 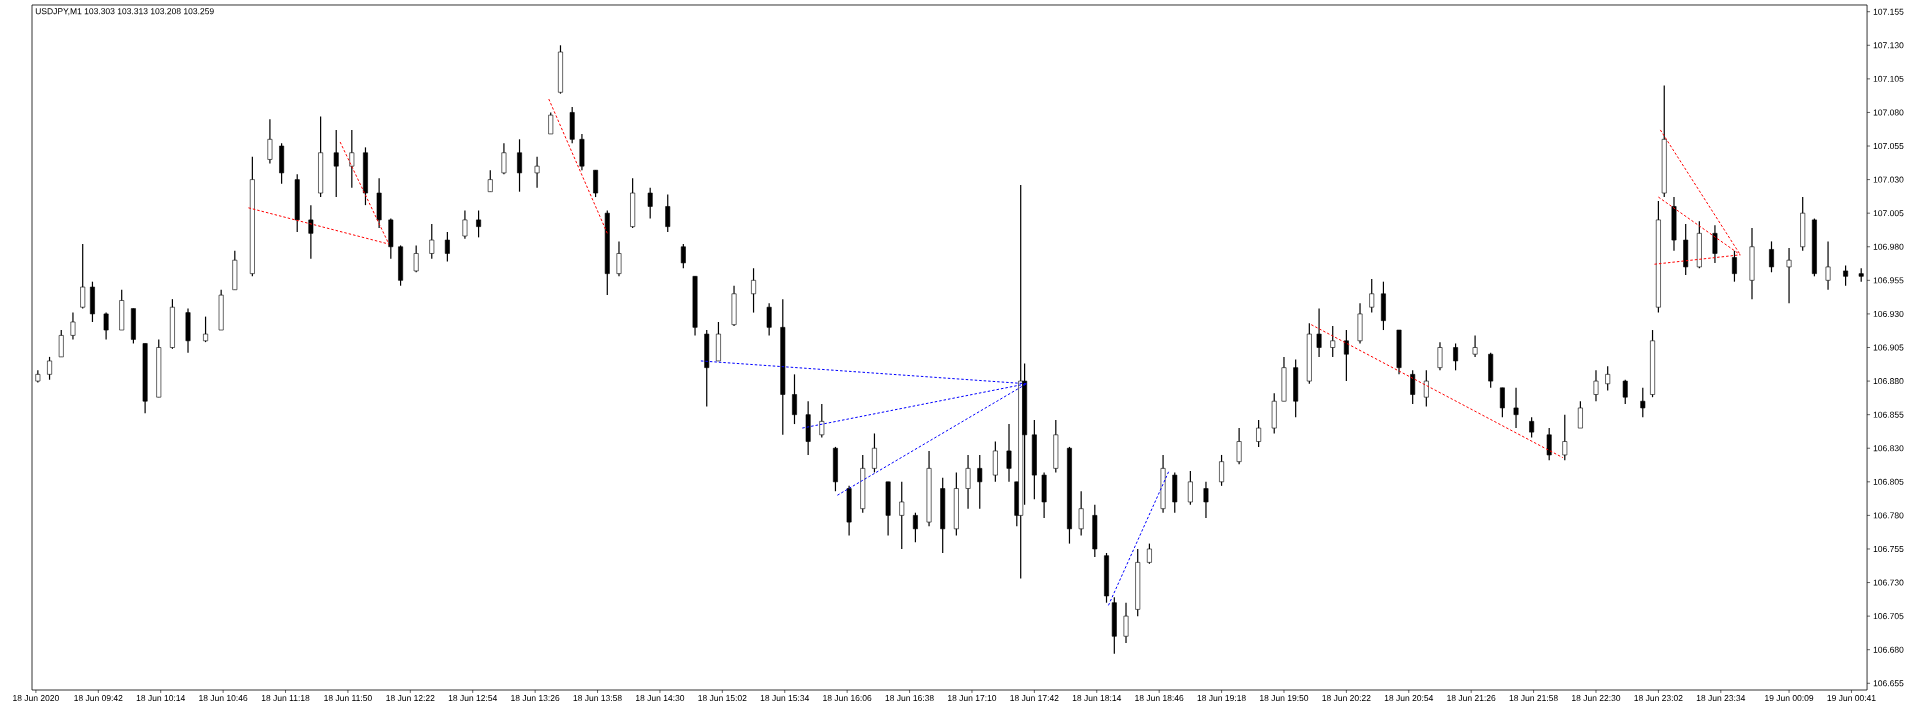 What do you see at coordinates (722, 698) in the screenshot?
I see `x-tick-label: 18 Jun 15:02` at bounding box center [722, 698].